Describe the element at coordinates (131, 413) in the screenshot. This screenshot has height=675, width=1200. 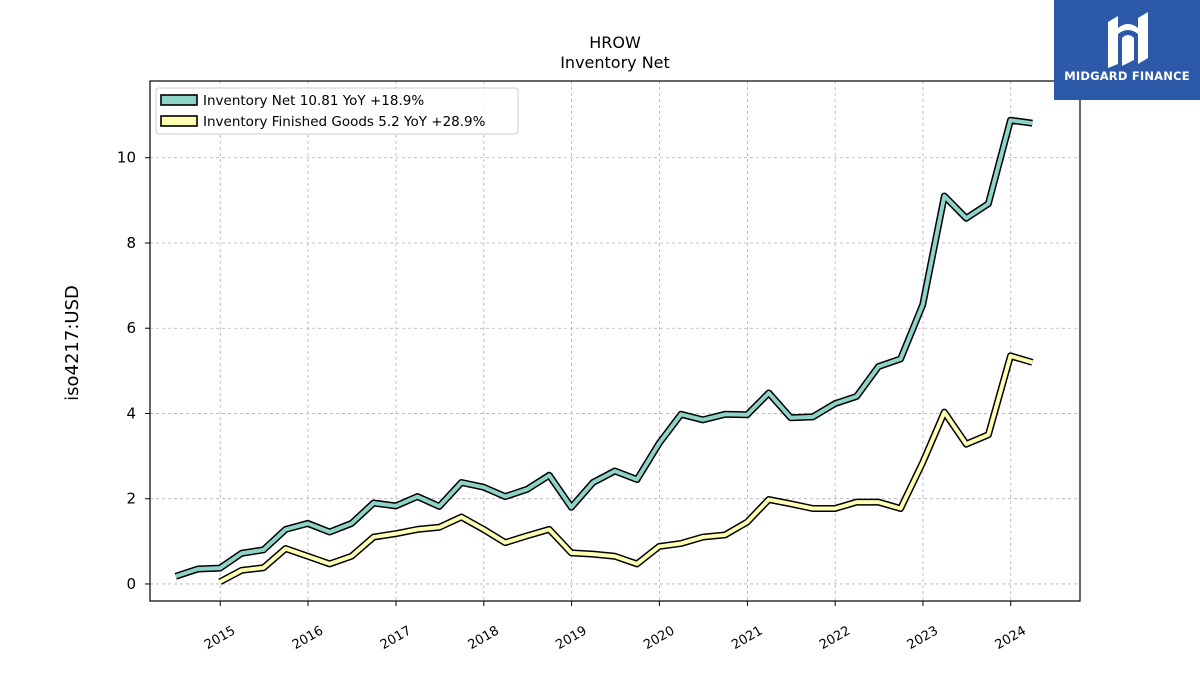
I see `y-tick-label: 4` at that location.